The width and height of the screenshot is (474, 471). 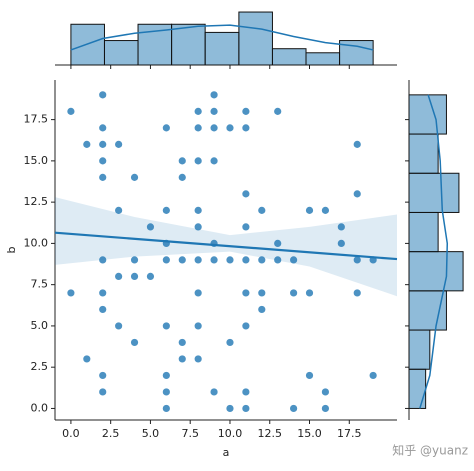 I want to click on y-tick-label: 2.5, so click(x=40, y=366).